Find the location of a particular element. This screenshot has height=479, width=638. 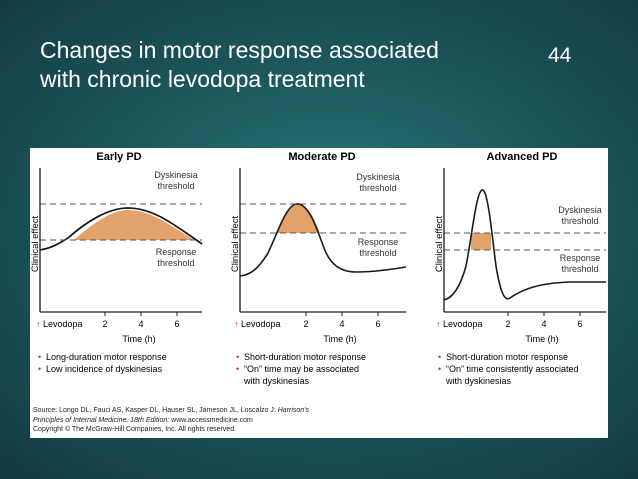

bullet-text: Long-duration motor response is located at coordinates (106, 357).